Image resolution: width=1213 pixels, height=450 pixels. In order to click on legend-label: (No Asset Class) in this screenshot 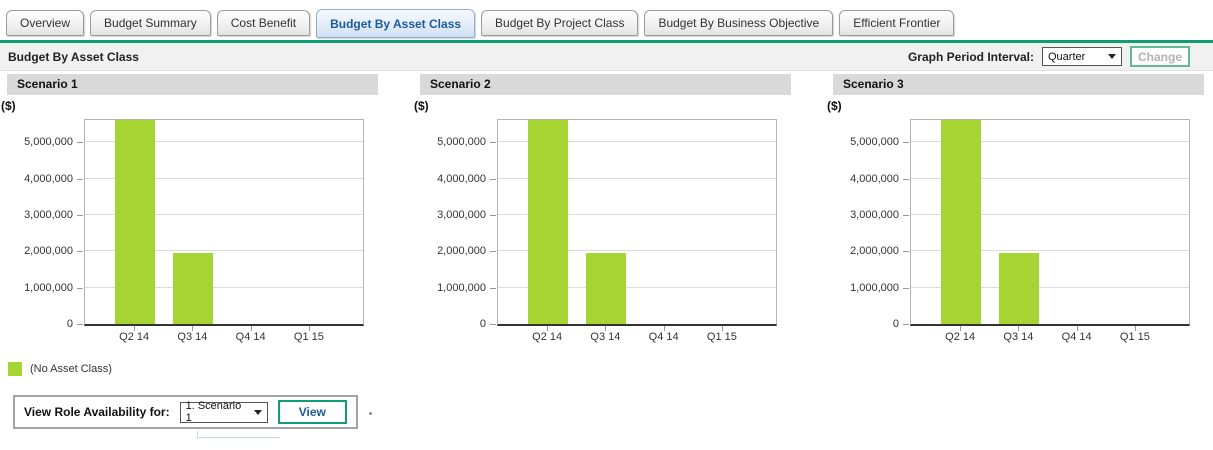, I will do `click(71, 368)`.